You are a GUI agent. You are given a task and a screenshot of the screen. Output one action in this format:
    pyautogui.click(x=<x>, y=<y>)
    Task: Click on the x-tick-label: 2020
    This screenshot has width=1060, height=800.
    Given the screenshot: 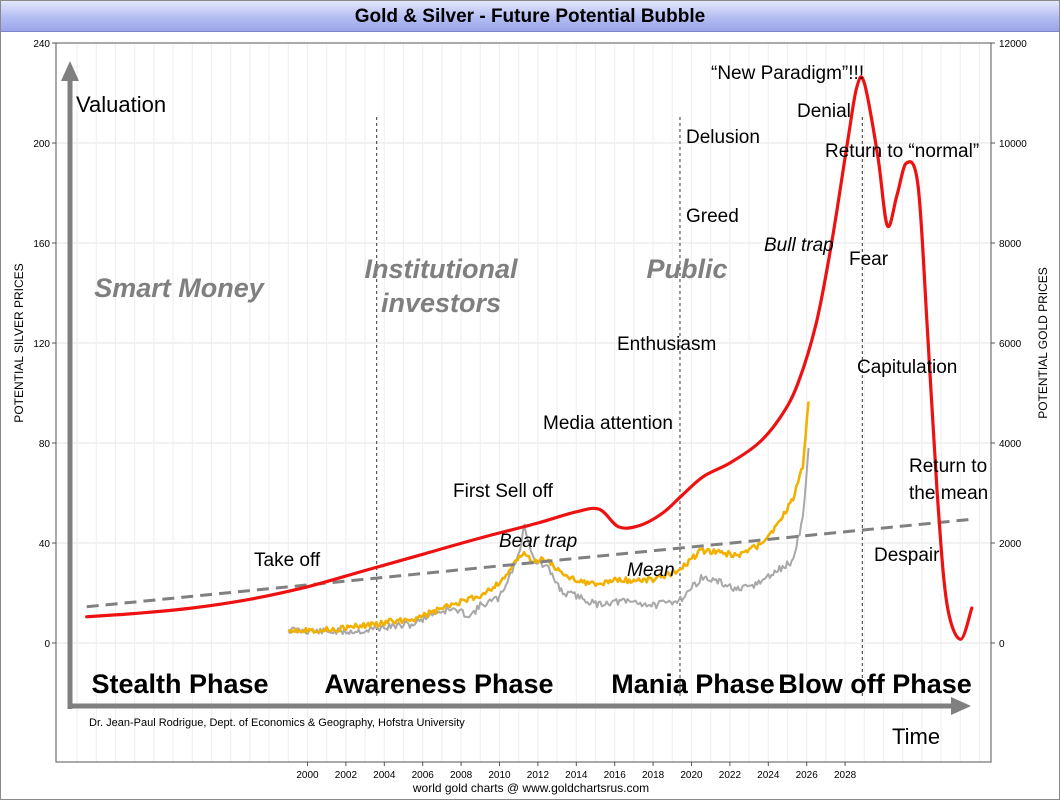 What is the action you would take?
    pyautogui.click(x=691, y=775)
    